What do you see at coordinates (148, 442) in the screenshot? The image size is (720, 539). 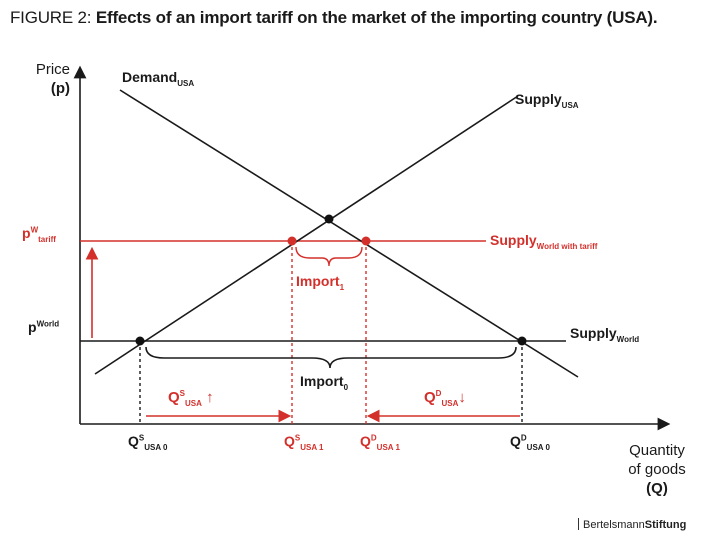 I see `qs0-label: QSUSA 0` at bounding box center [148, 442].